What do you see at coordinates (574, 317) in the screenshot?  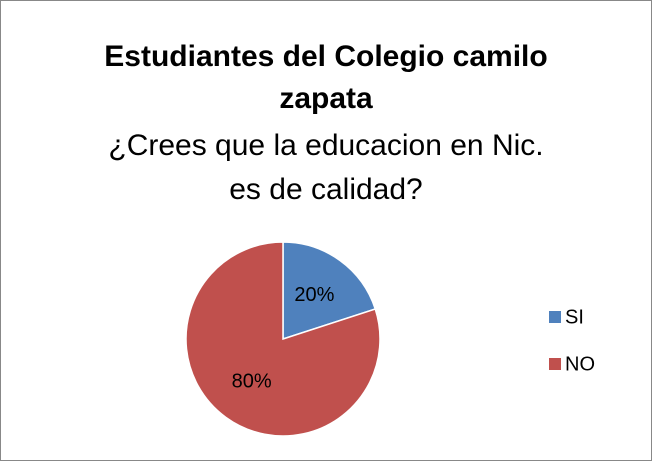 I see `legend-label: SI` at bounding box center [574, 317].